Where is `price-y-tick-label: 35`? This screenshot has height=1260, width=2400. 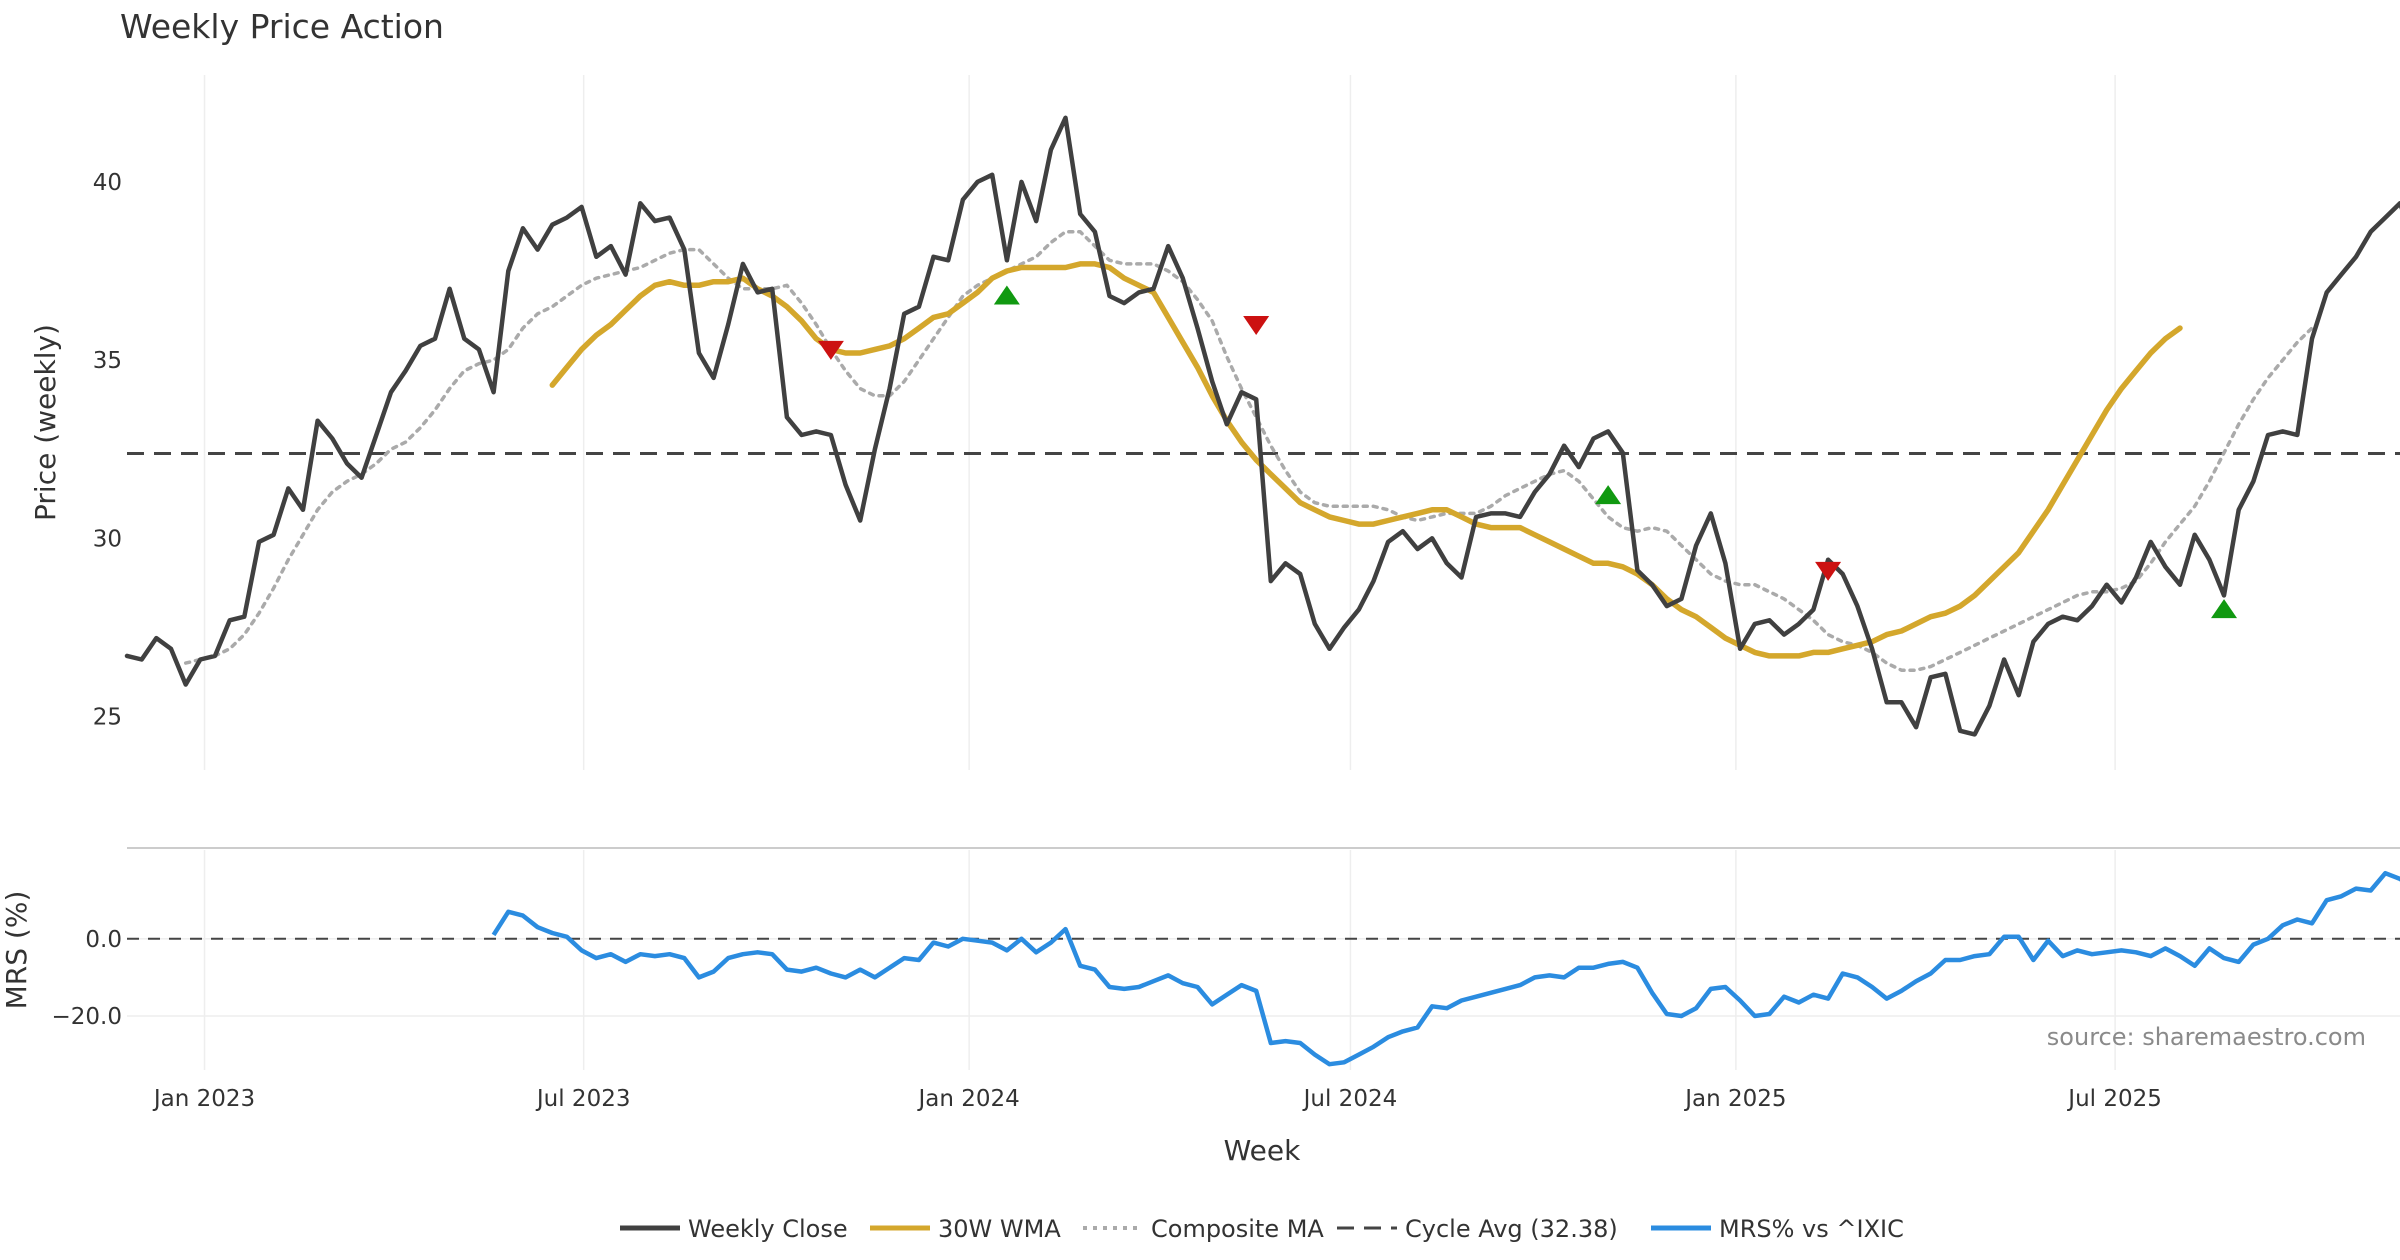 price-y-tick-label: 35 is located at coordinates (107, 361).